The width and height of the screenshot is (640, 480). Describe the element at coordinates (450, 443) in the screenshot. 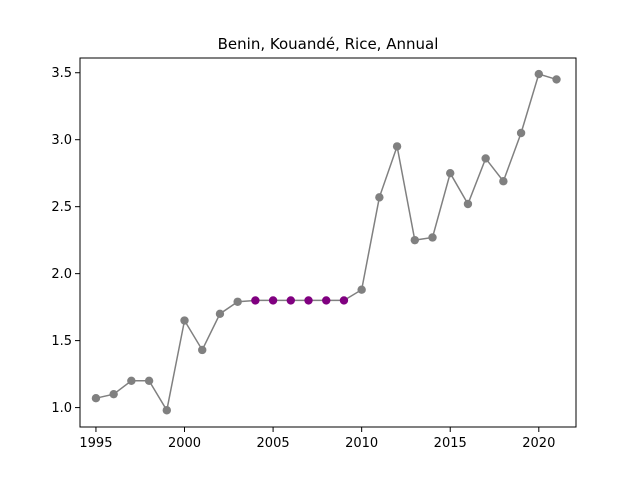

I see `x-tick-label: 2015` at that location.